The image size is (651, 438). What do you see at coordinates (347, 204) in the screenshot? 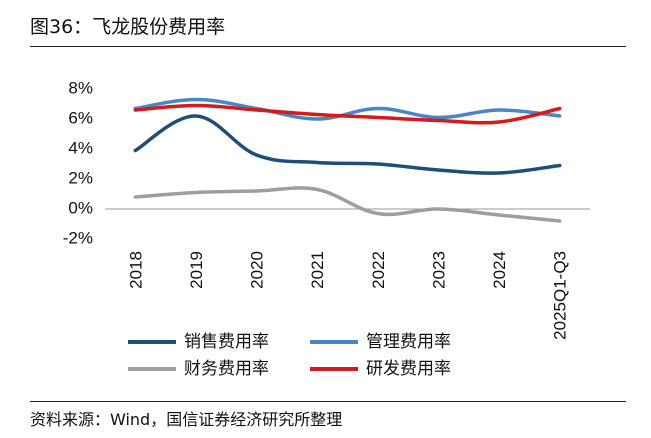
I see `finance-expense-line` at bounding box center [347, 204].